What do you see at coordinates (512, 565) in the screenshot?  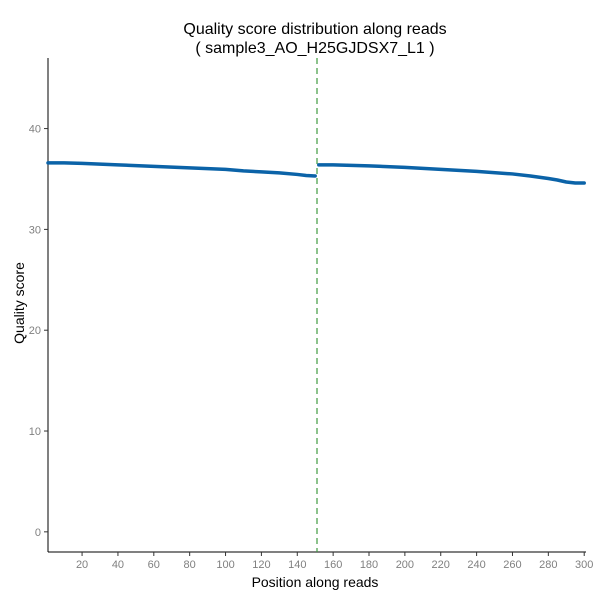 I see `x-tick-label: 260` at bounding box center [512, 565].